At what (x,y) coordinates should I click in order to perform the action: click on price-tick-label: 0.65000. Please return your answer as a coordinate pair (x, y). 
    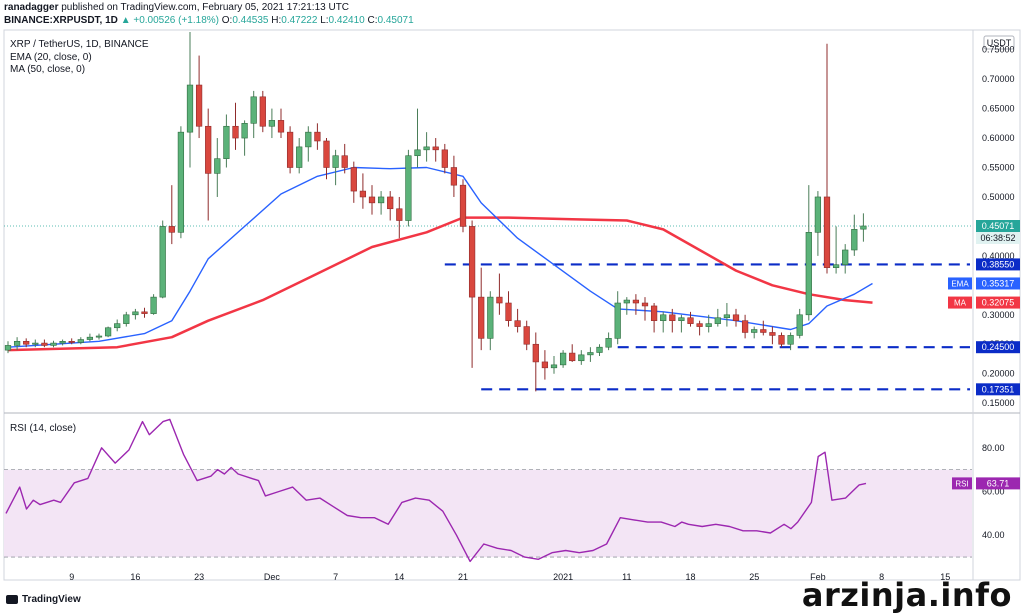
    Looking at the image, I should click on (998, 109).